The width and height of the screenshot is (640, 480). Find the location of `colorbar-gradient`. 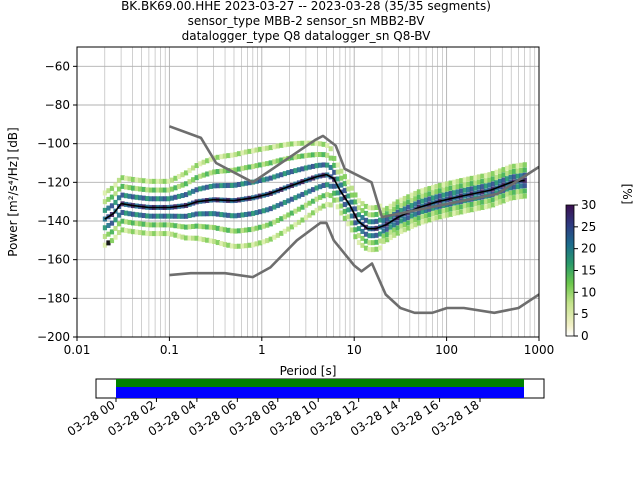

colorbar-gradient is located at coordinates (570, 270).